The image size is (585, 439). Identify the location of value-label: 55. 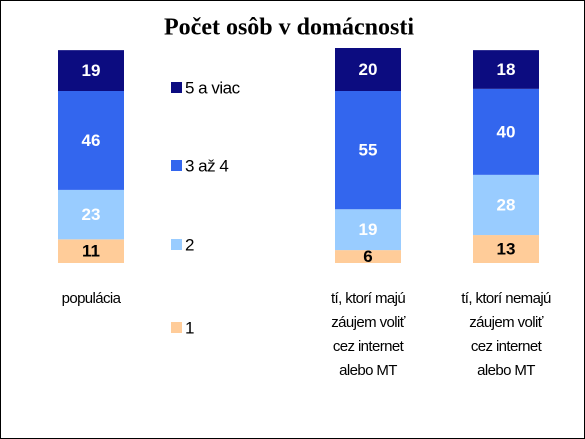
(368, 150).